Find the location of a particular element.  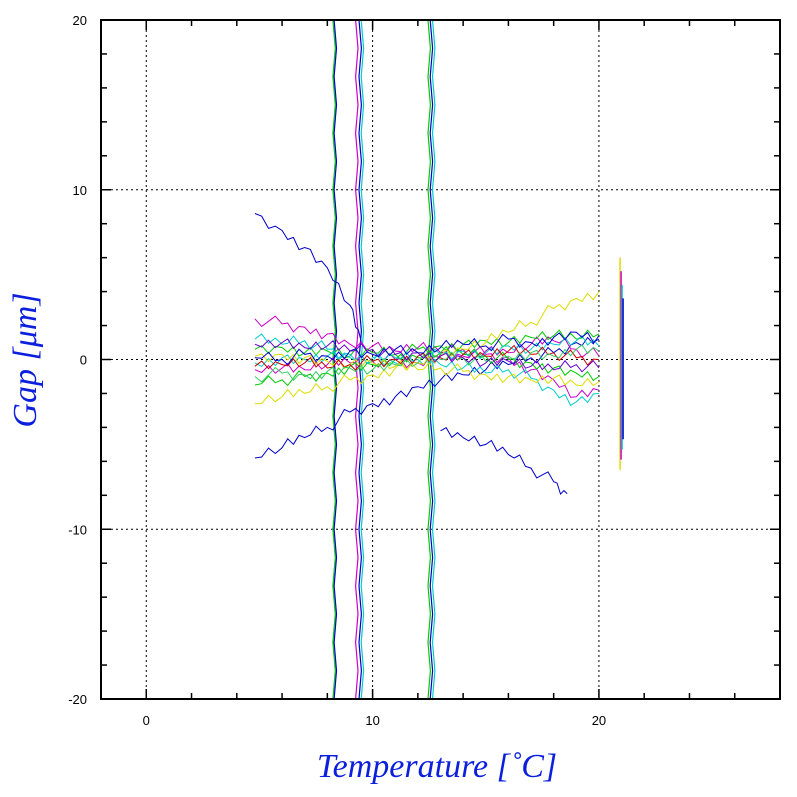

y-tick-label: -20 is located at coordinates (77, 699).